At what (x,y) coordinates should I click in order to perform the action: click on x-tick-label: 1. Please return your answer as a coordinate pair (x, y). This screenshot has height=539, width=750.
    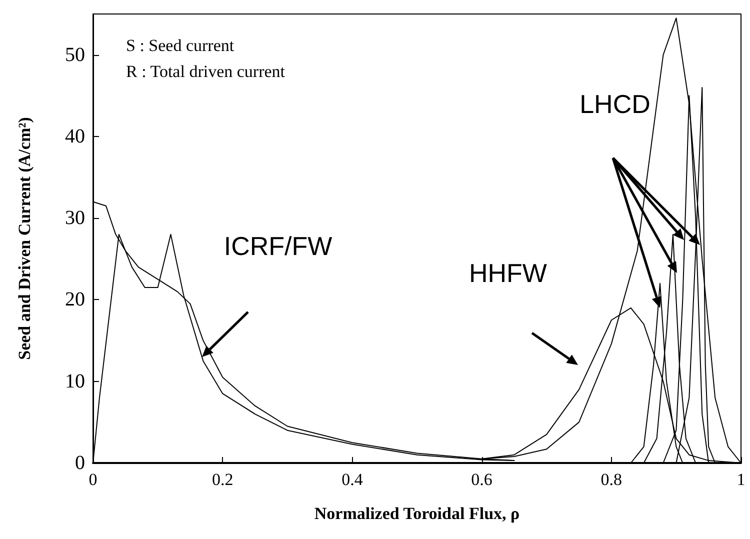
    Looking at the image, I should click on (741, 479).